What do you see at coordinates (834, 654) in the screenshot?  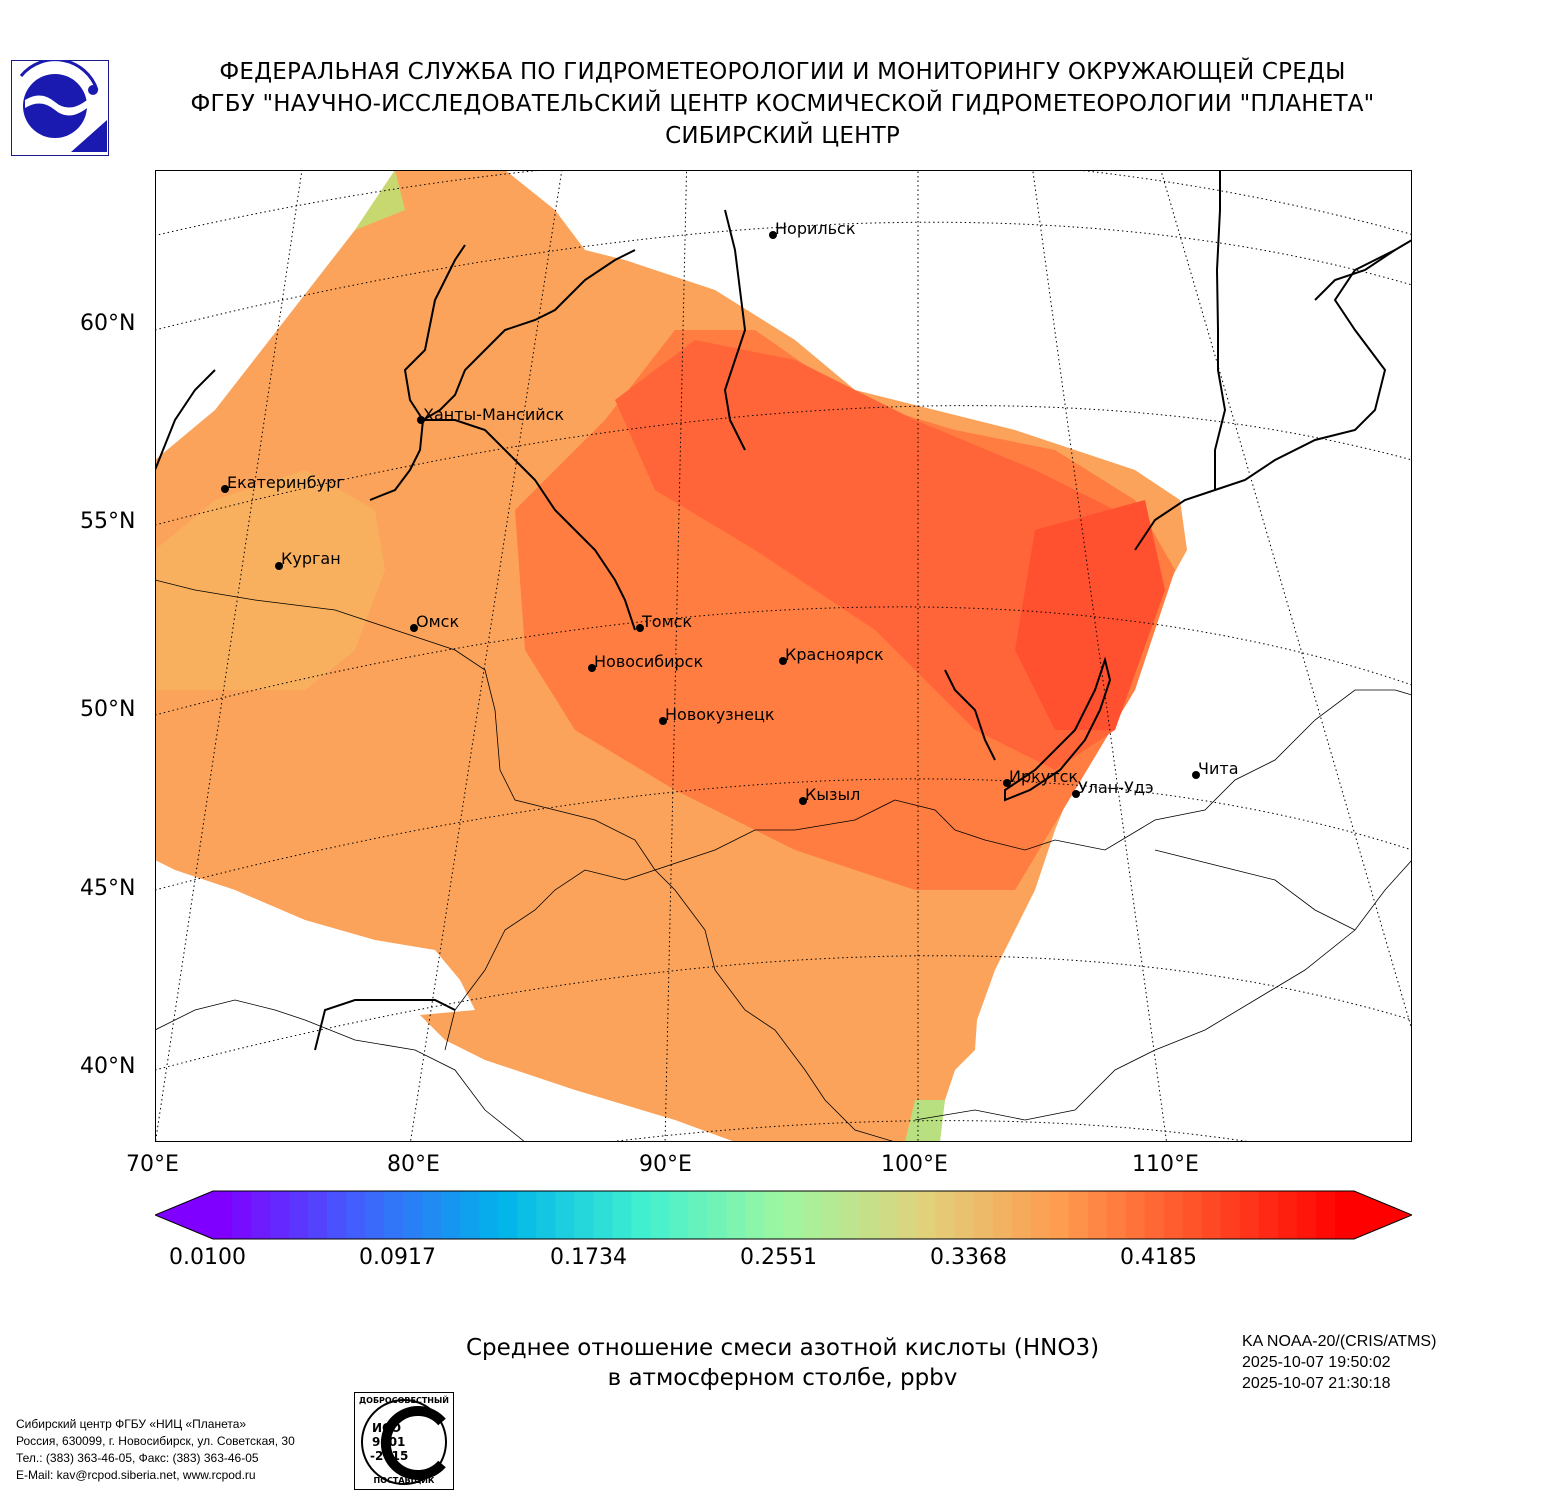 I see `city-label-krasnoyarsk: Красноярск` at bounding box center [834, 654].